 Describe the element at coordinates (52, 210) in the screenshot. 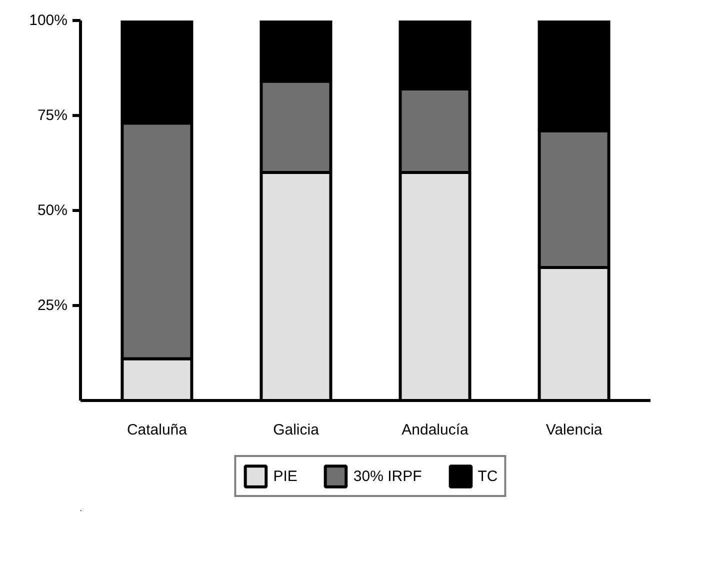

I see `y-tick-label: 50%` at that location.